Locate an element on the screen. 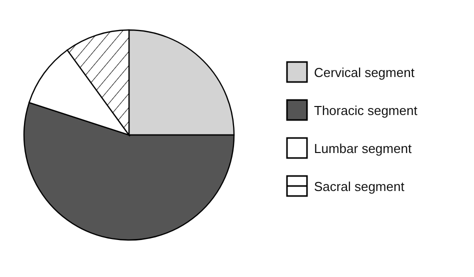 This screenshot has height=277, width=474. legend-label: Cervical segment is located at coordinates (364, 72).